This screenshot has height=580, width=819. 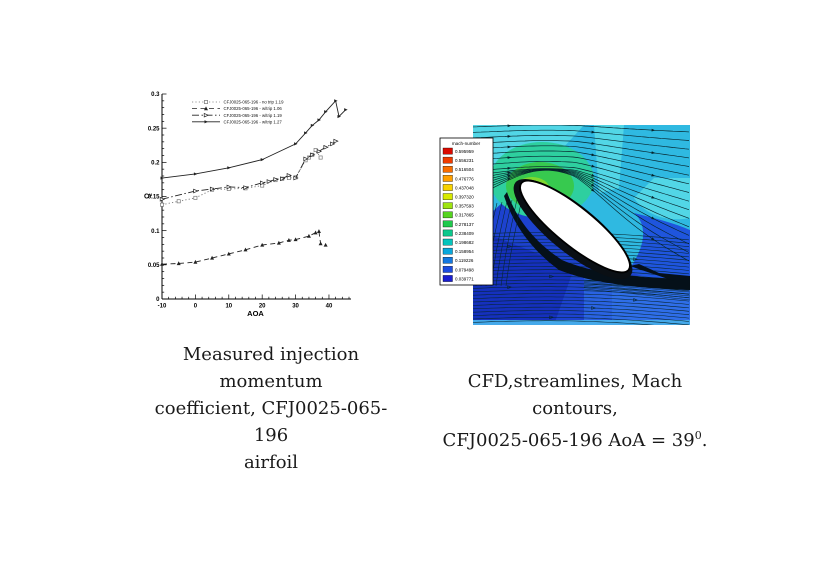 What do you see at coordinates (464, 242) in the screenshot?
I see `colorbar-value: 0.198682` at bounding box center [464, 242].